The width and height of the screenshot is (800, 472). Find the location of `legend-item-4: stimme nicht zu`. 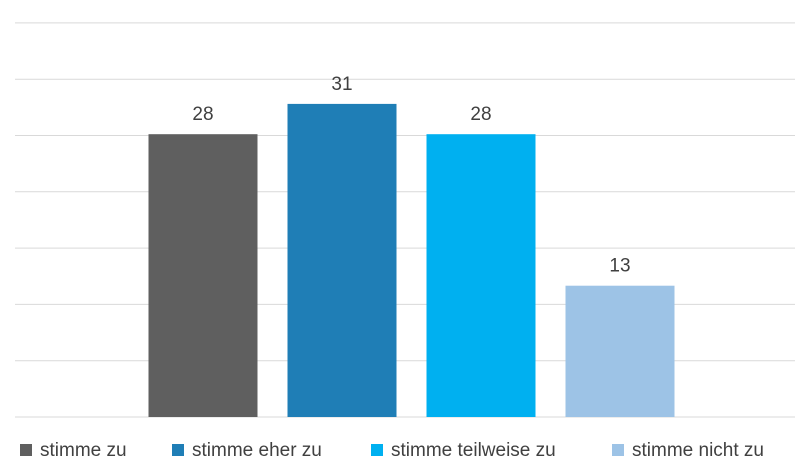

legend-item-4: stimme nicht zu is located at coordinates (688, 450).